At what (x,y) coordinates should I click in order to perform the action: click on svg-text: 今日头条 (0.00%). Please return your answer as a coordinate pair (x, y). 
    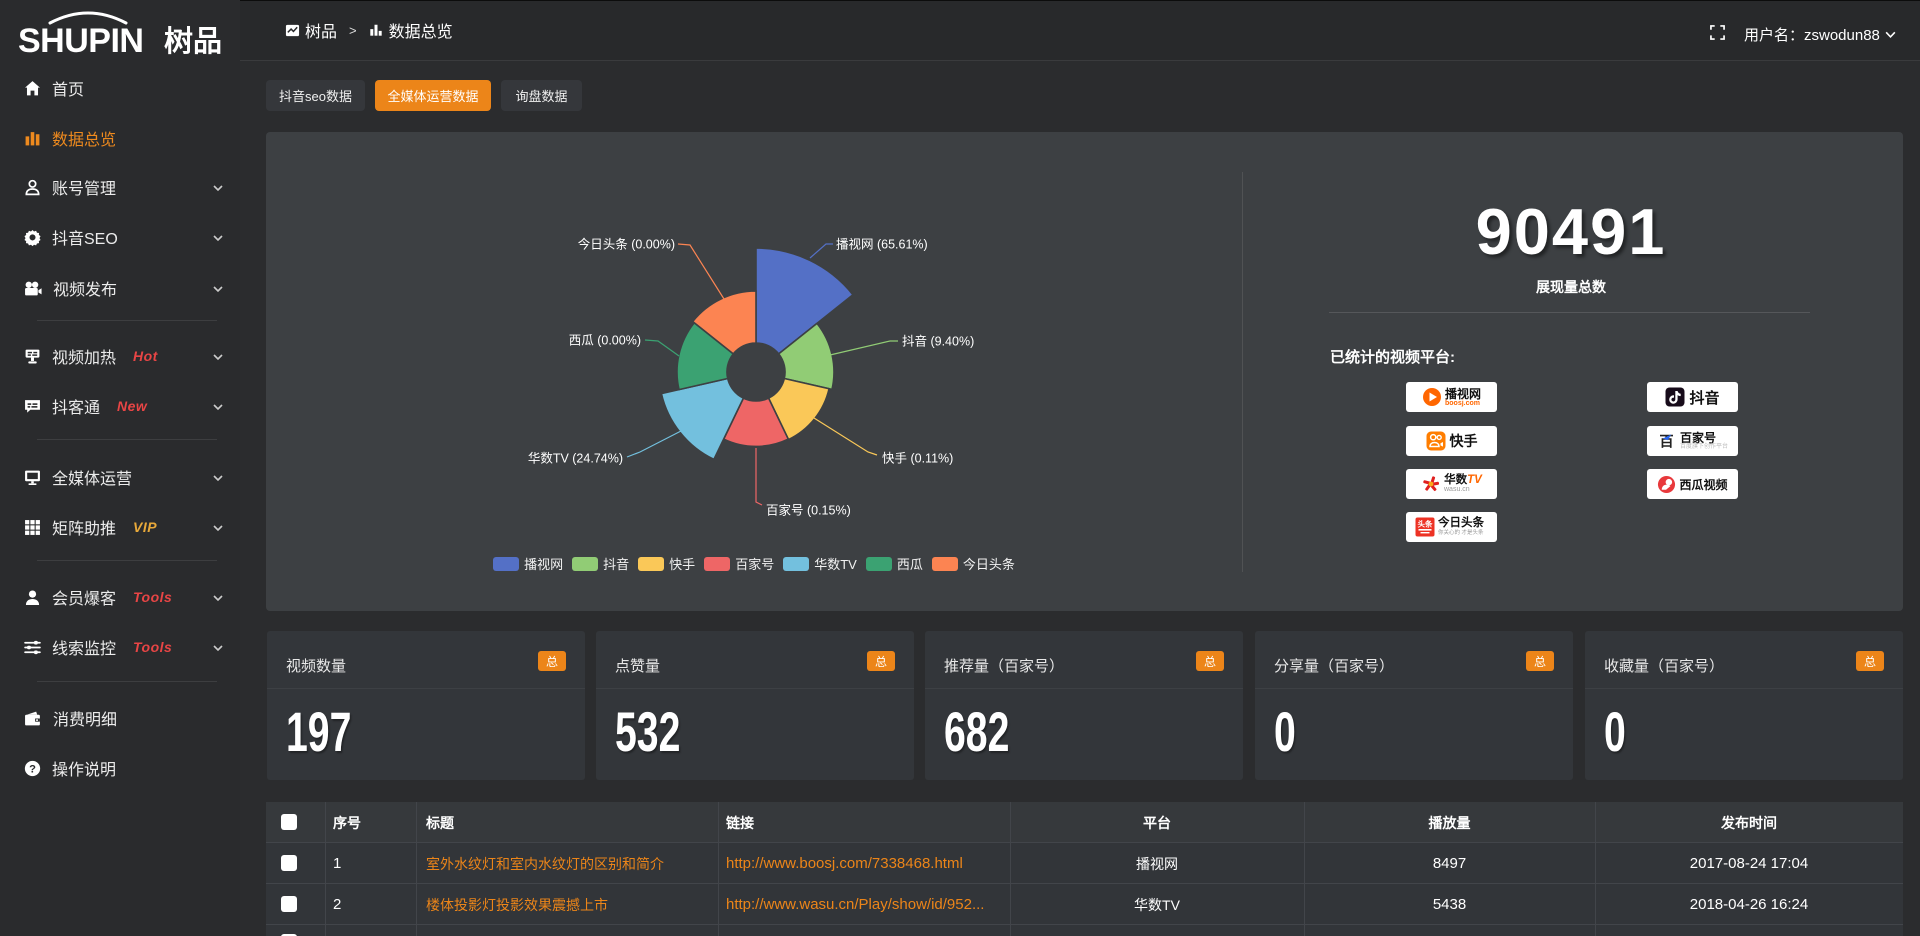
    Looking at the image, I should click on (626, 244).